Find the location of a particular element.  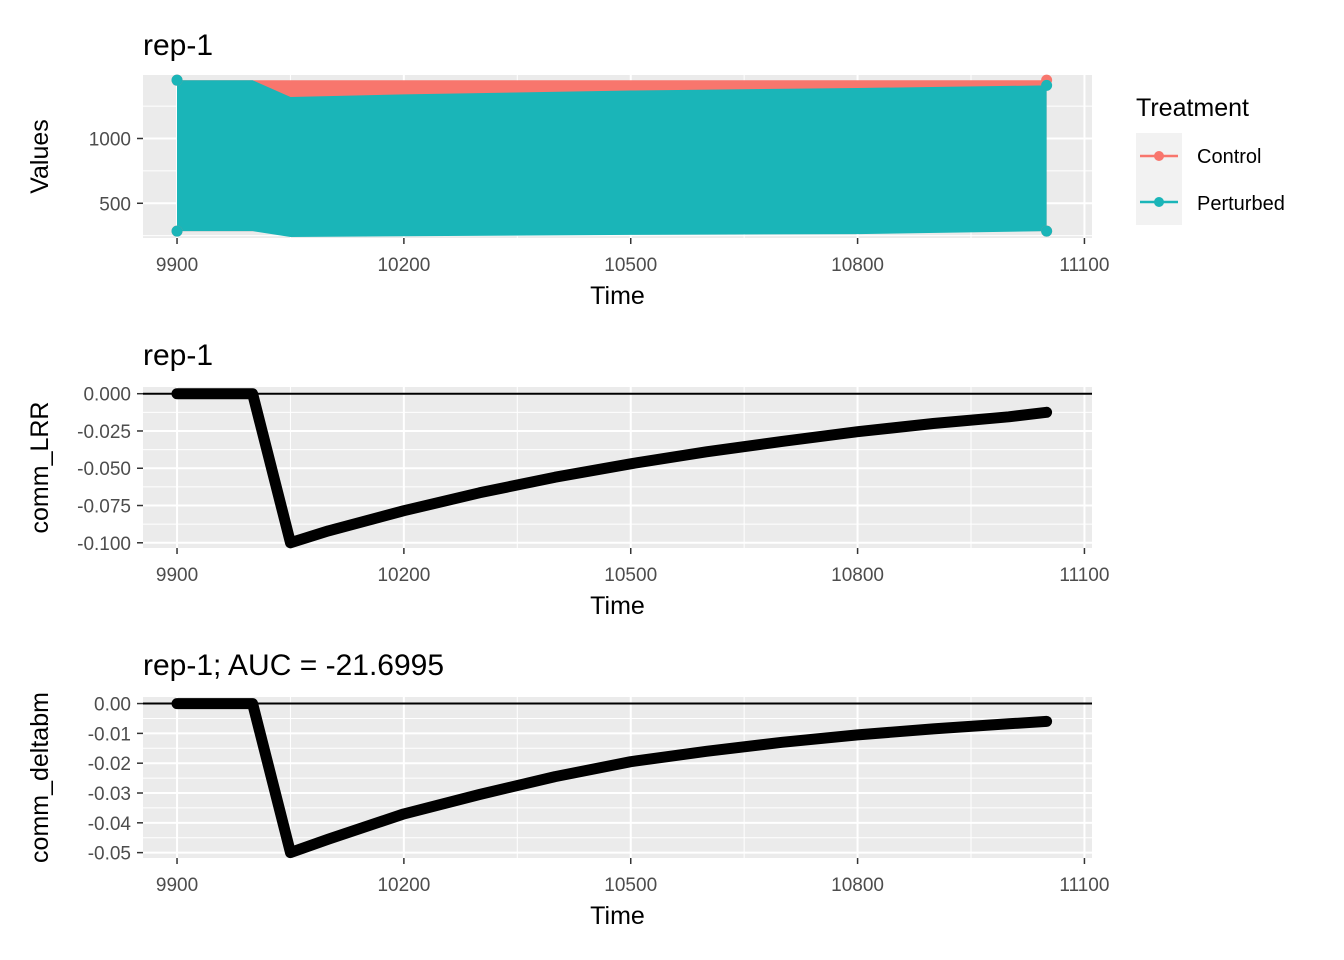

y-tick-label: 500 is located at coordinates (115, 204).